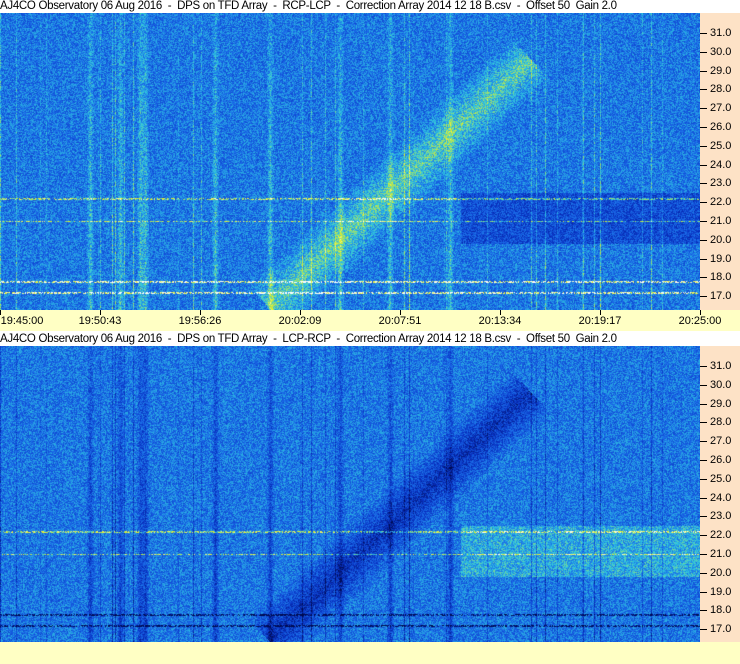  I want to click on x-tick-label: 19:45:00, so click(22, 321).